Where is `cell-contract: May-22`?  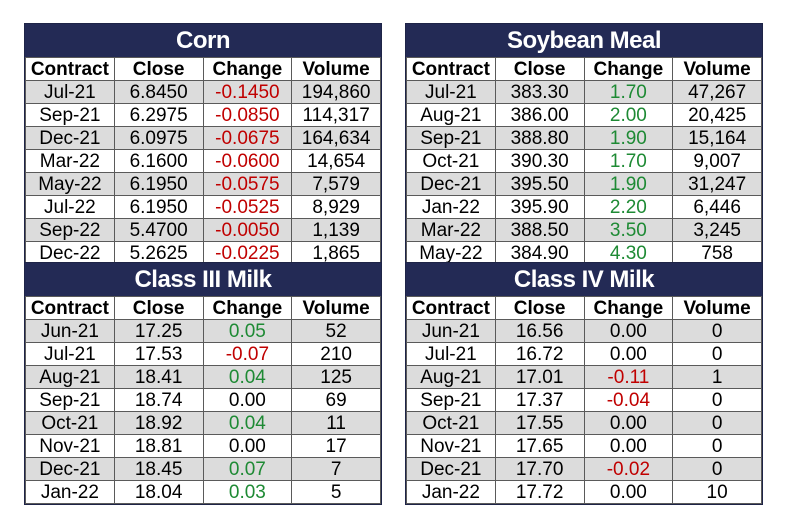 cell-contract: May-22 is located at coordinates (451, 253).